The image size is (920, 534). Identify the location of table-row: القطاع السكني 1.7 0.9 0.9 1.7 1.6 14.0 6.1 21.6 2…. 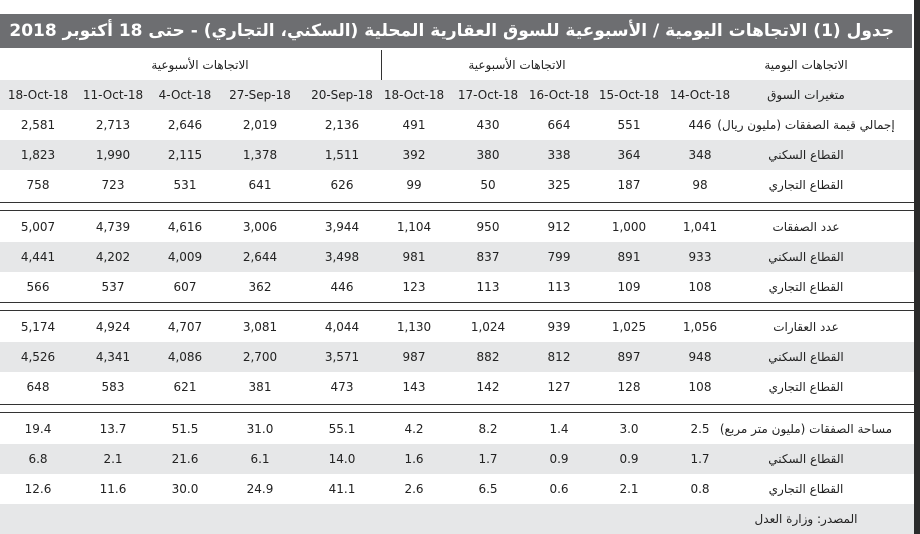
(457, 459).